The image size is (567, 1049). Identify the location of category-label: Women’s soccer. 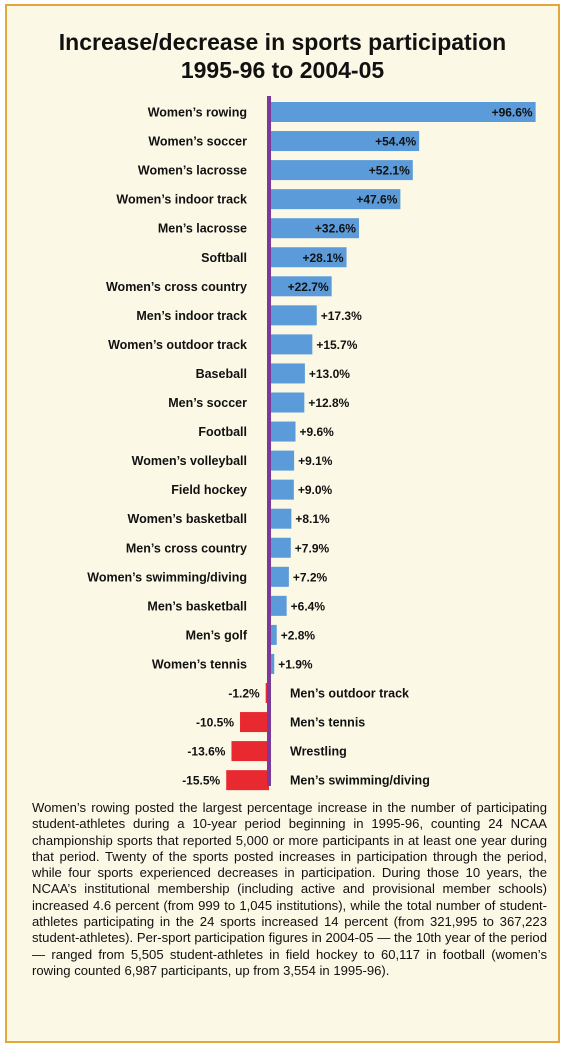
(197, 142).